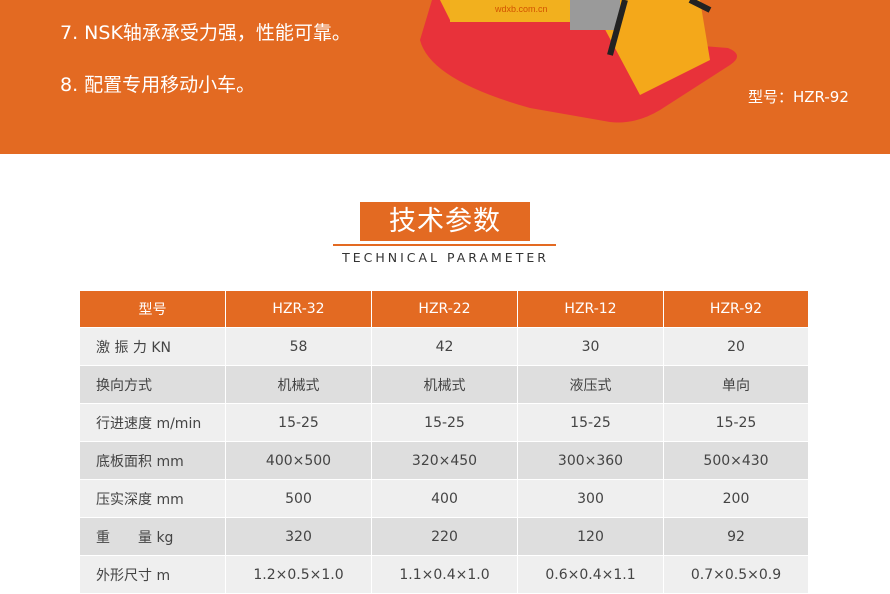 The height and width of the screenshot is (594, 890). I want to click on row-label: 换向方式, so click(152, 384).